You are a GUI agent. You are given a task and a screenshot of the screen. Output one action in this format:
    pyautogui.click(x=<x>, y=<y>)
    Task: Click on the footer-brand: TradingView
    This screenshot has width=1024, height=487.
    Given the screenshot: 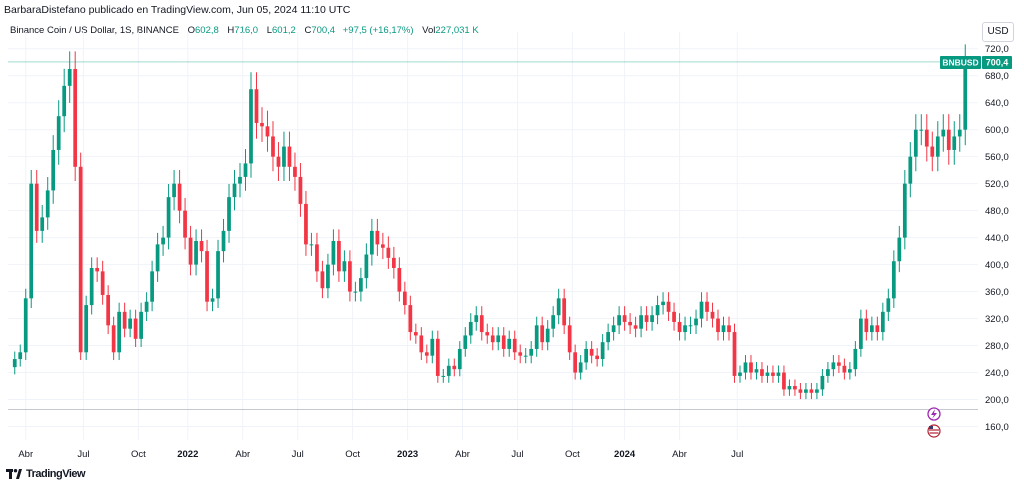 What is the action you would take?
    pyautogui.click(x=56, y=474)
    